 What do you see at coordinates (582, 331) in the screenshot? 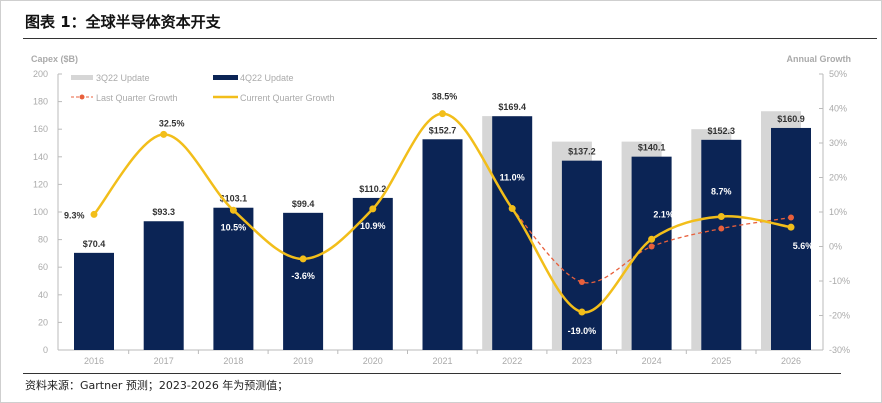
I see `growth-value-label: -19.0%` at bounding box center [582, 331].